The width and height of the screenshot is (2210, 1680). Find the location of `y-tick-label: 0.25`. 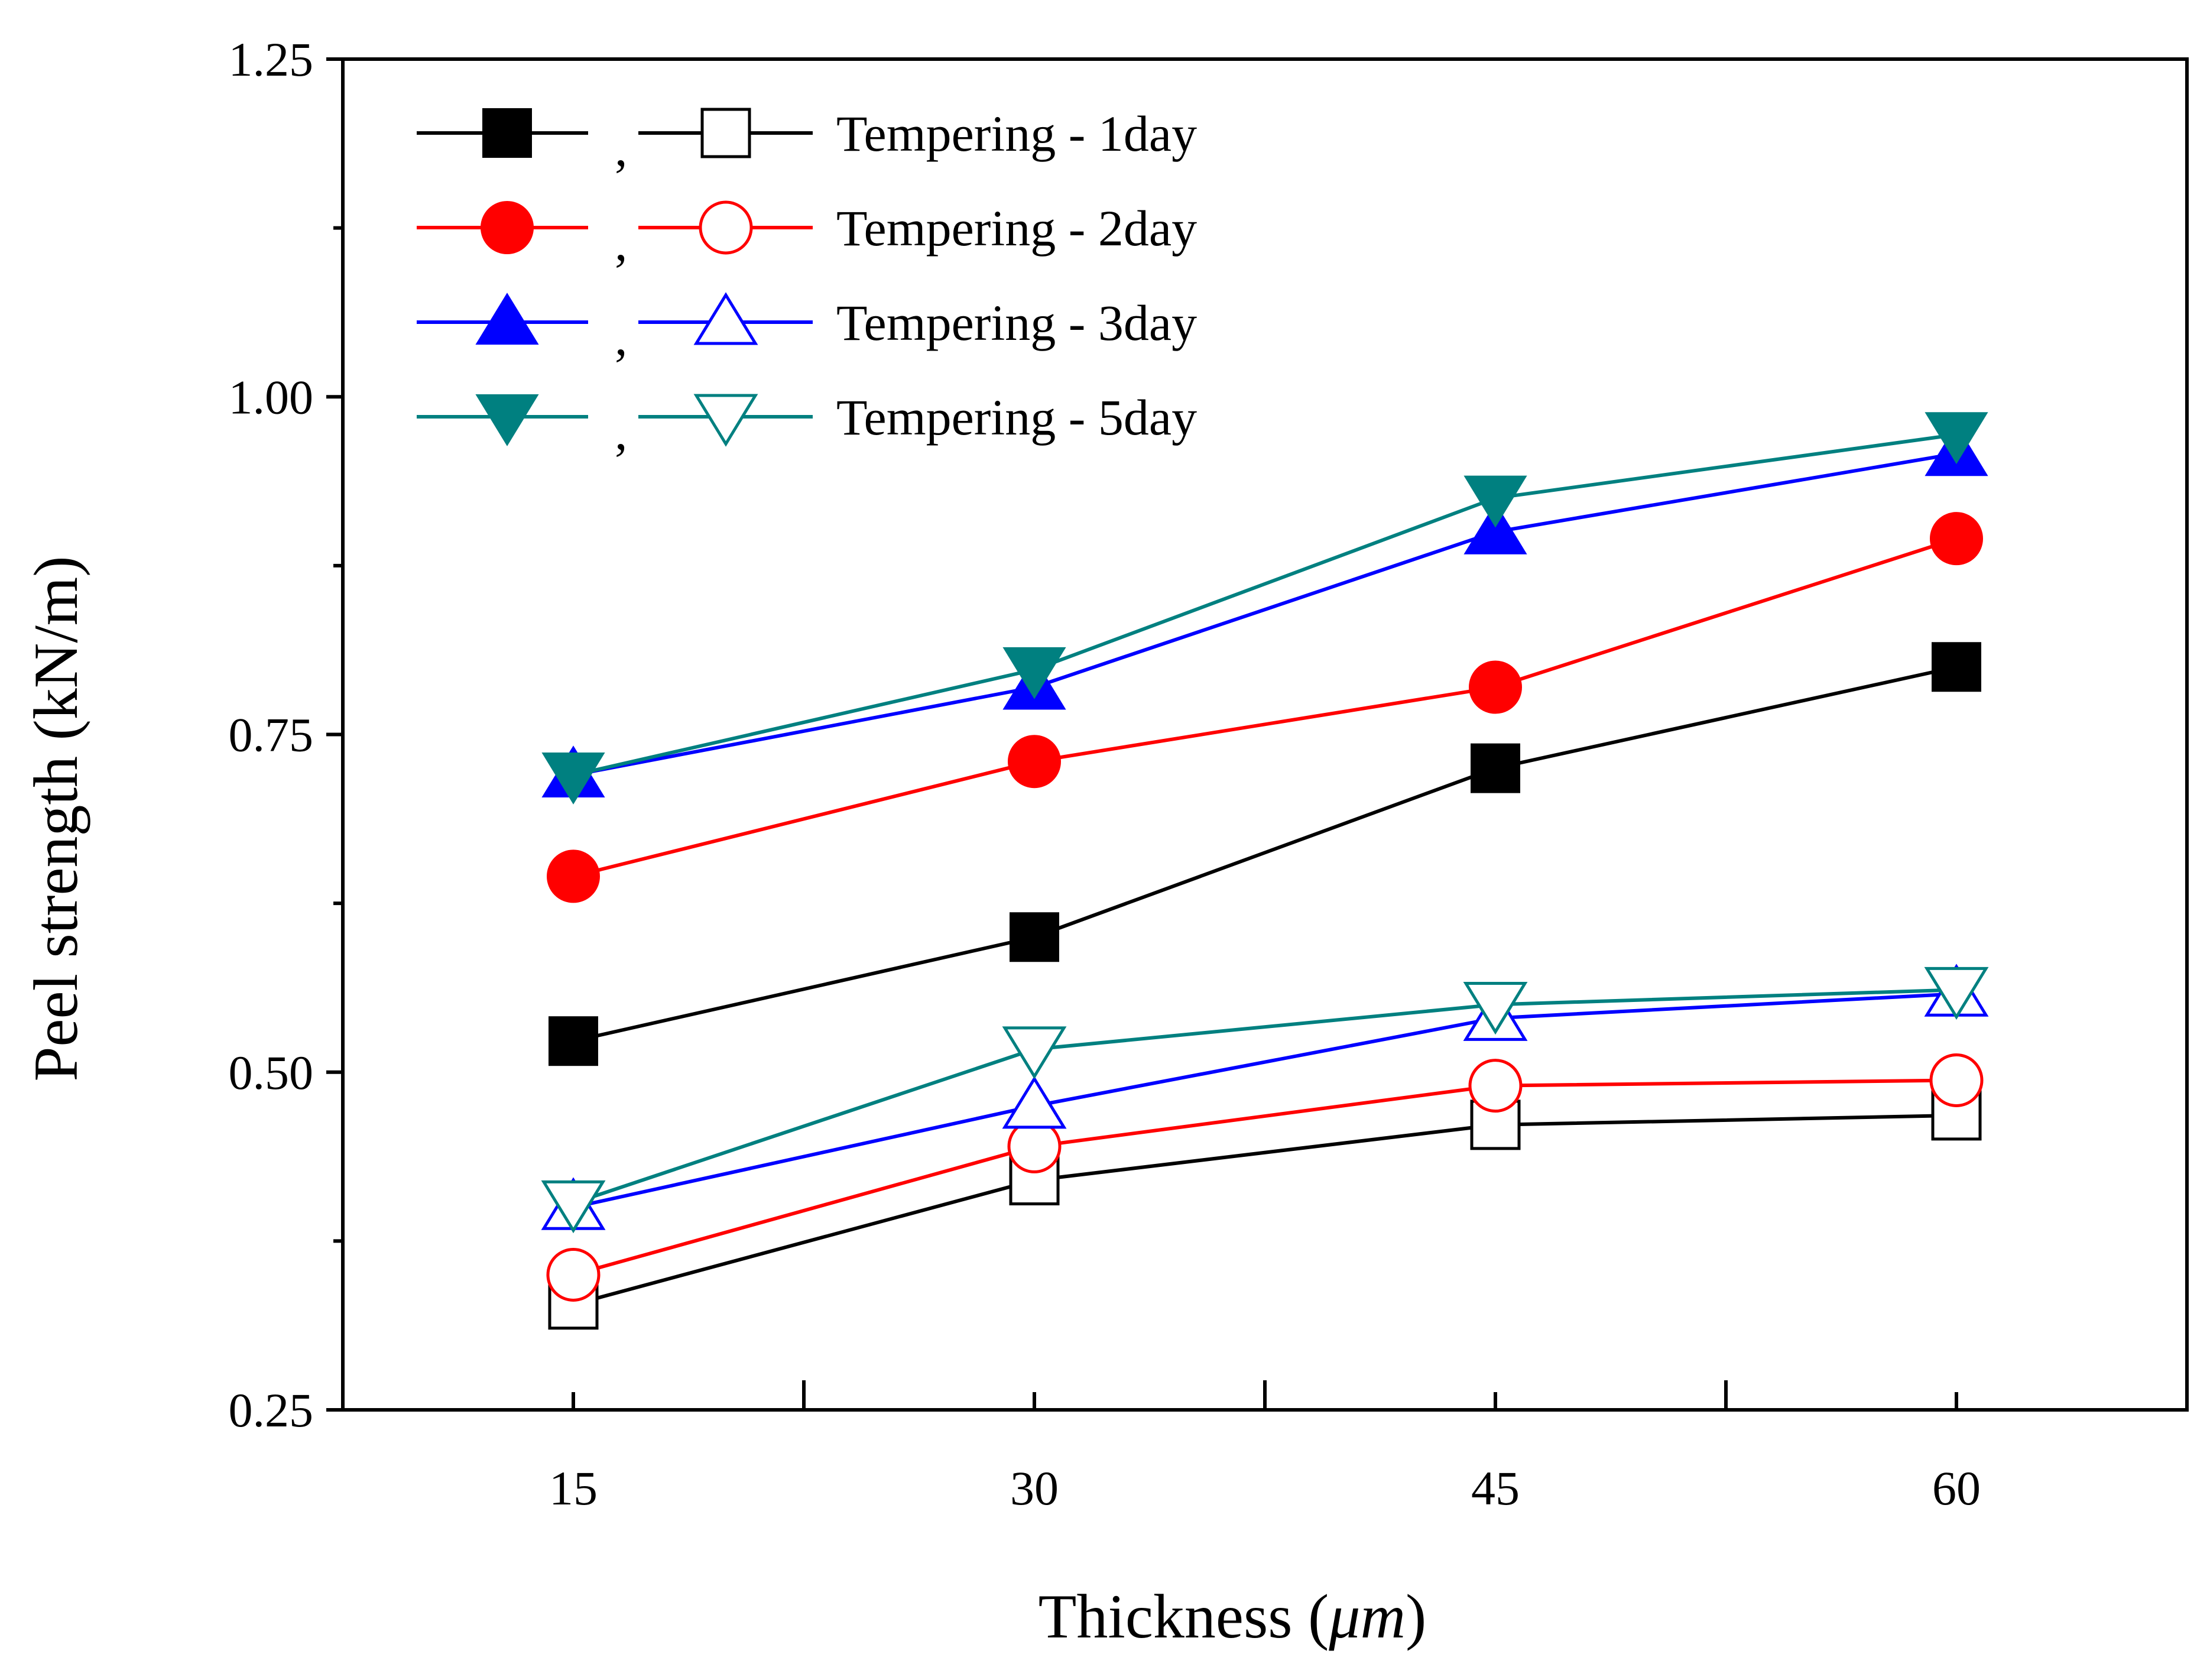

y-tick-label: 0.25 is located at coordinates (271, 1410).